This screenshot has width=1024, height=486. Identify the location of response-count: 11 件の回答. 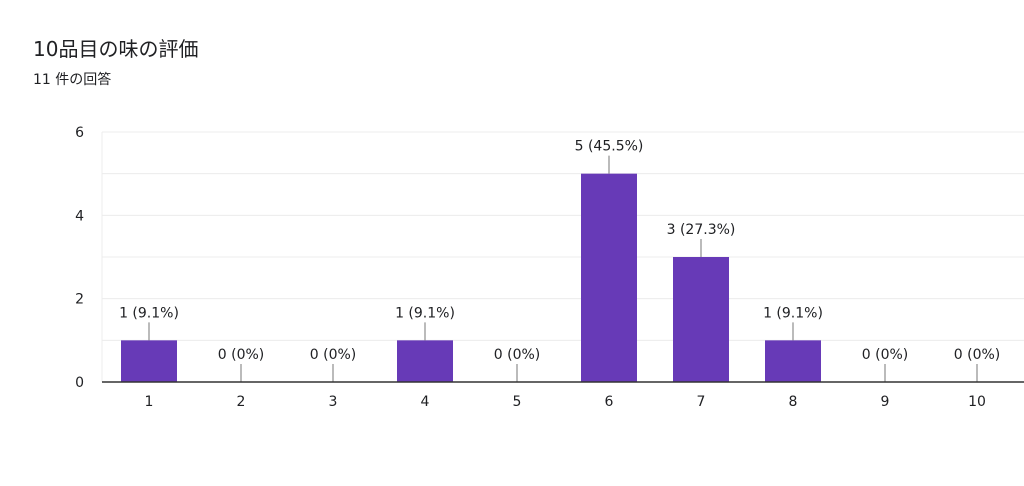
(72, 80).